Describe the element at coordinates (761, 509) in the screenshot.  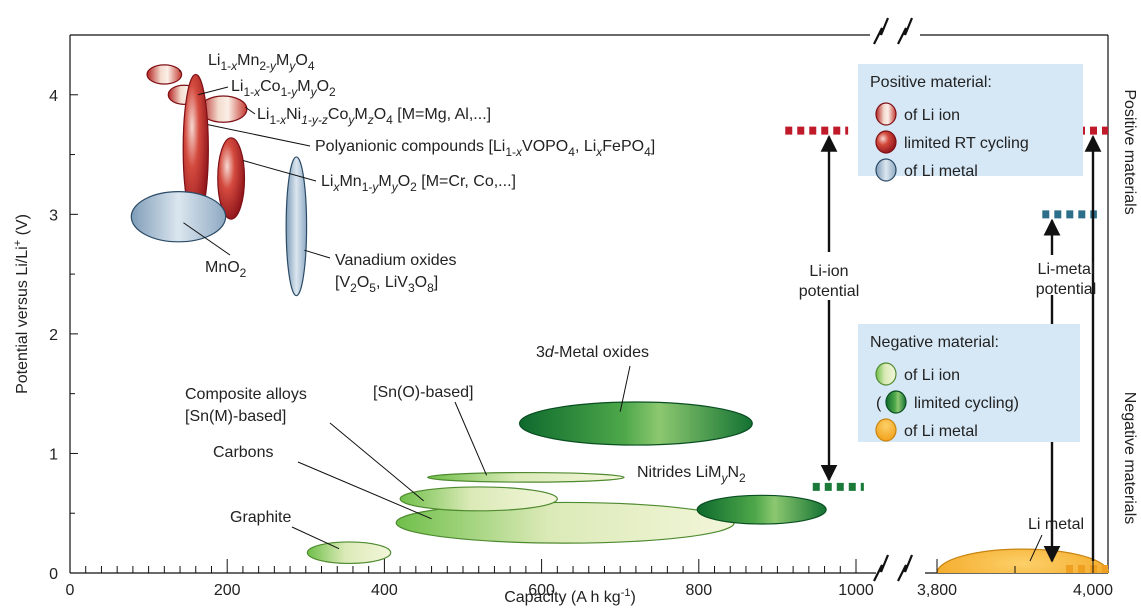
I see `region-nitrides` at that location.